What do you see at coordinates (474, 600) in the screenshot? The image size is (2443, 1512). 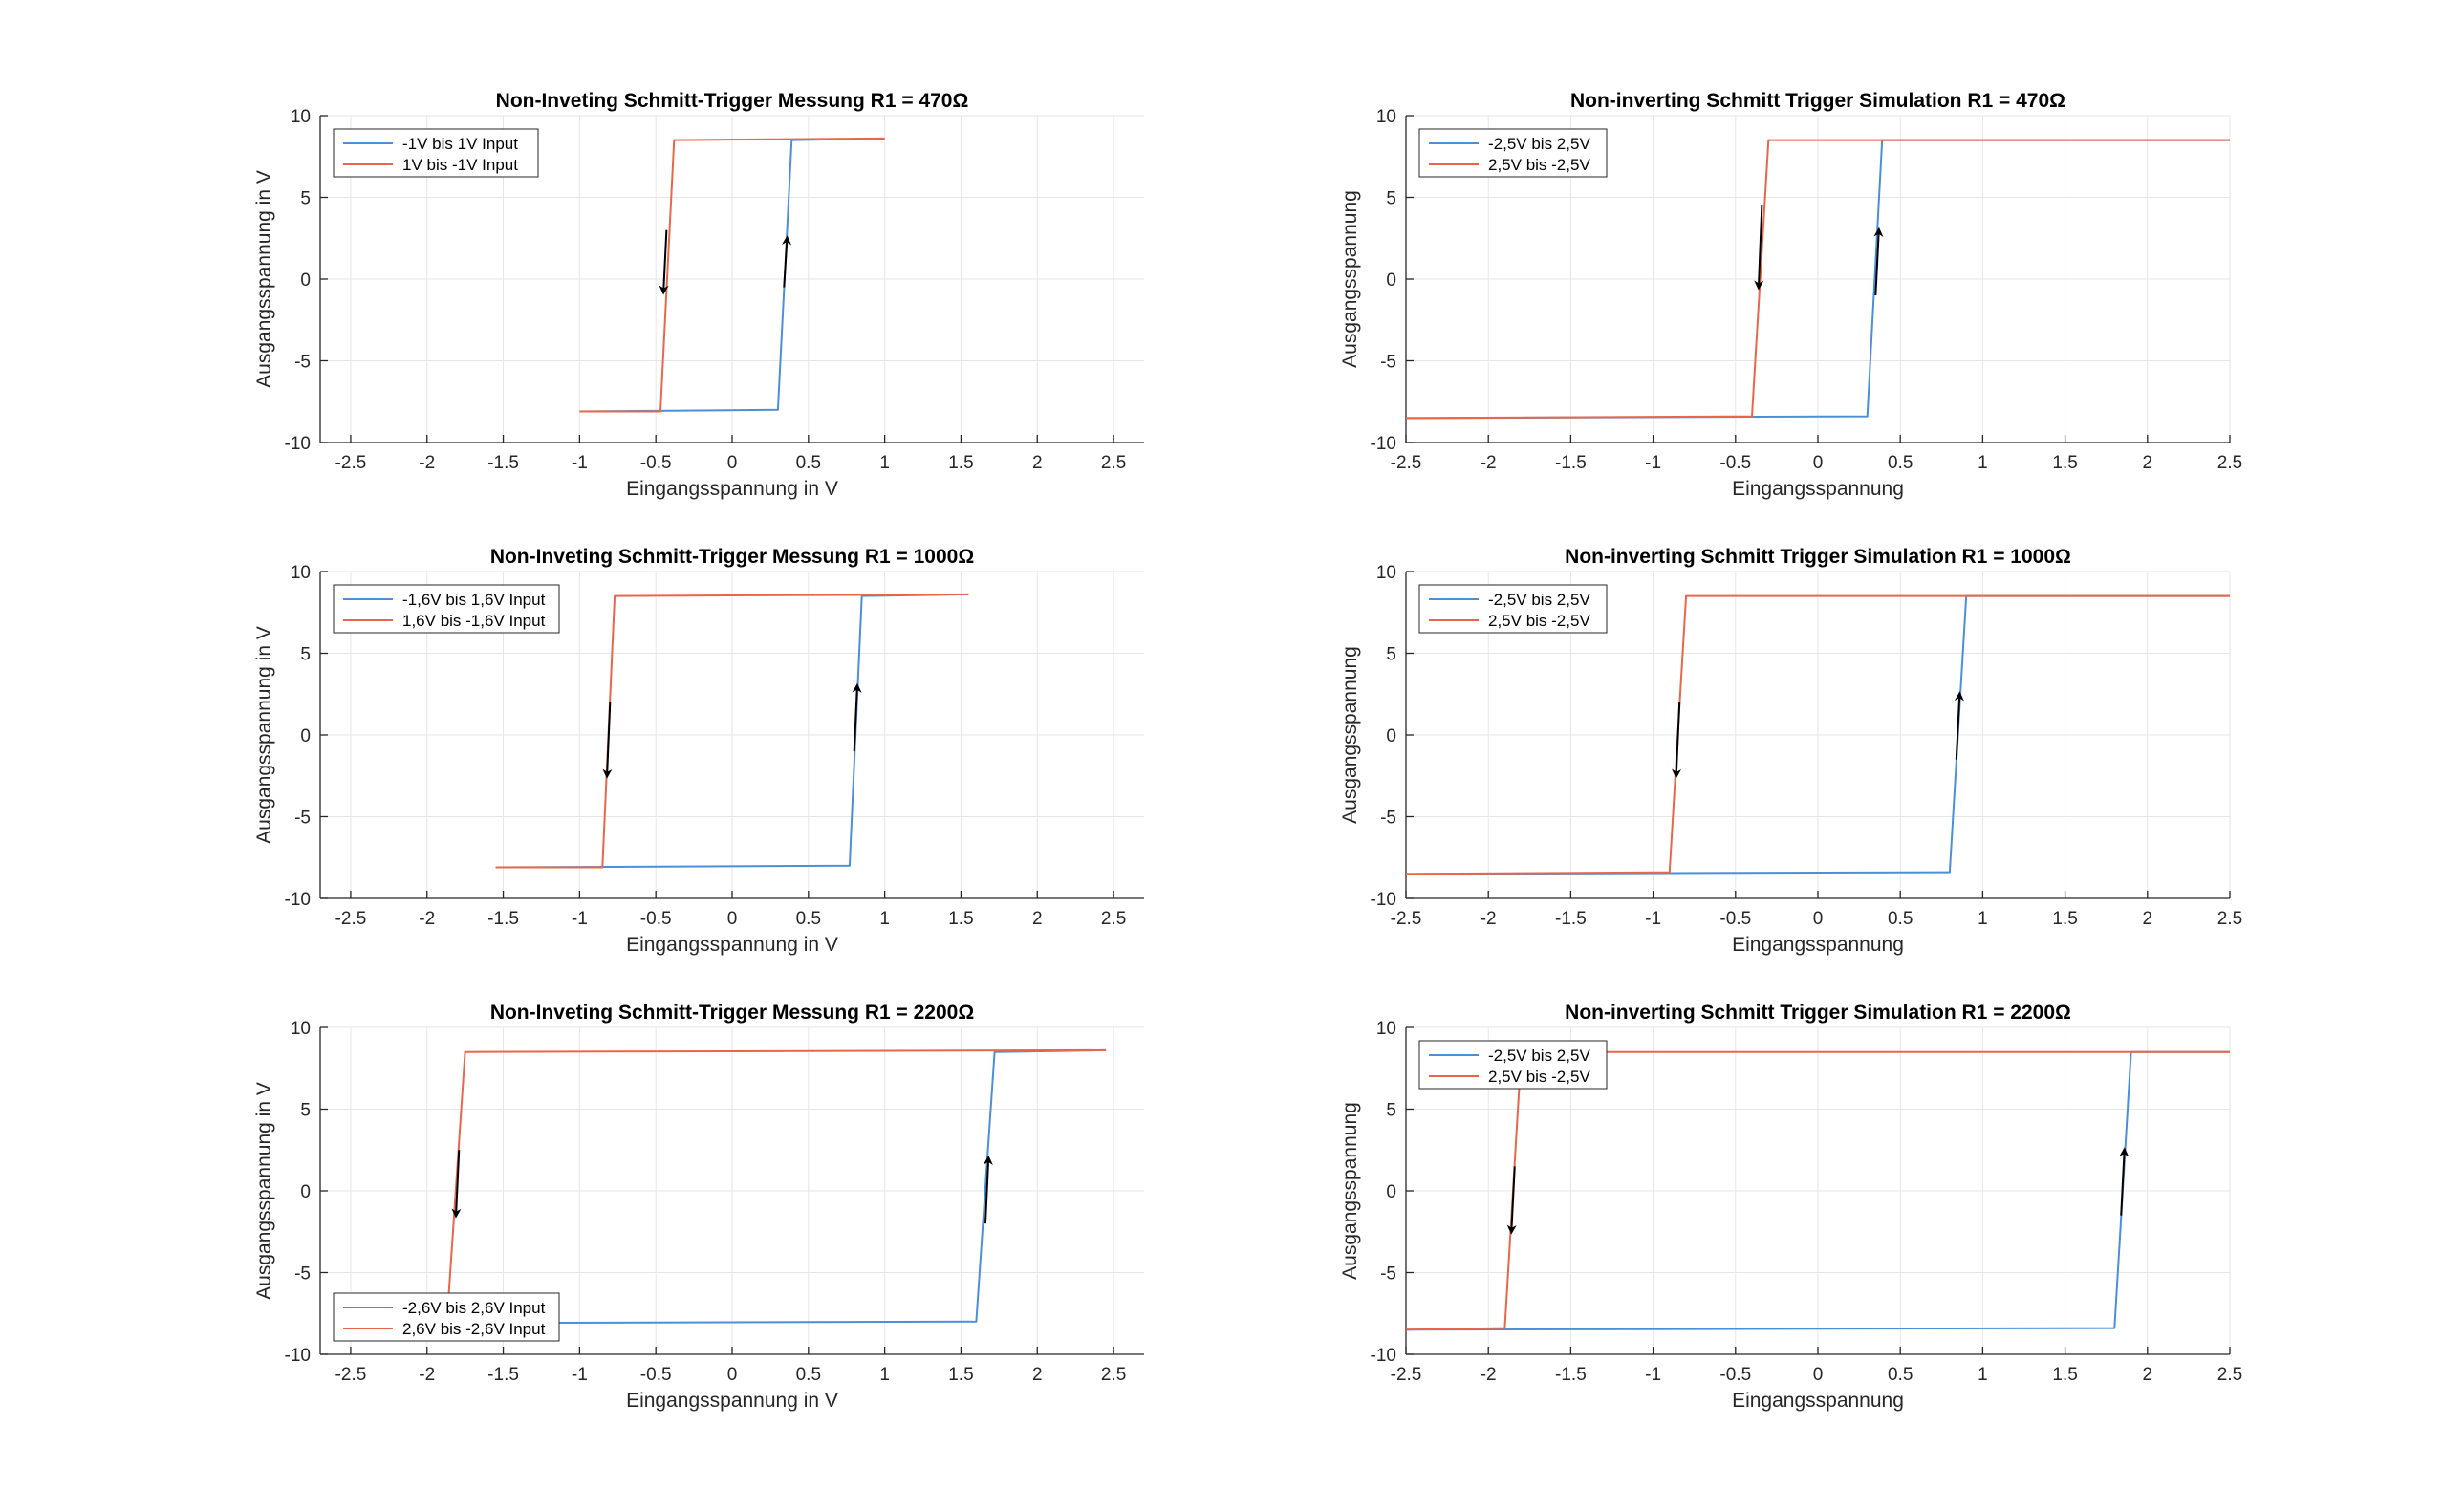 I see `legend-label: -1,6V bis 1,6V Input` at bounding box center [474, 600].